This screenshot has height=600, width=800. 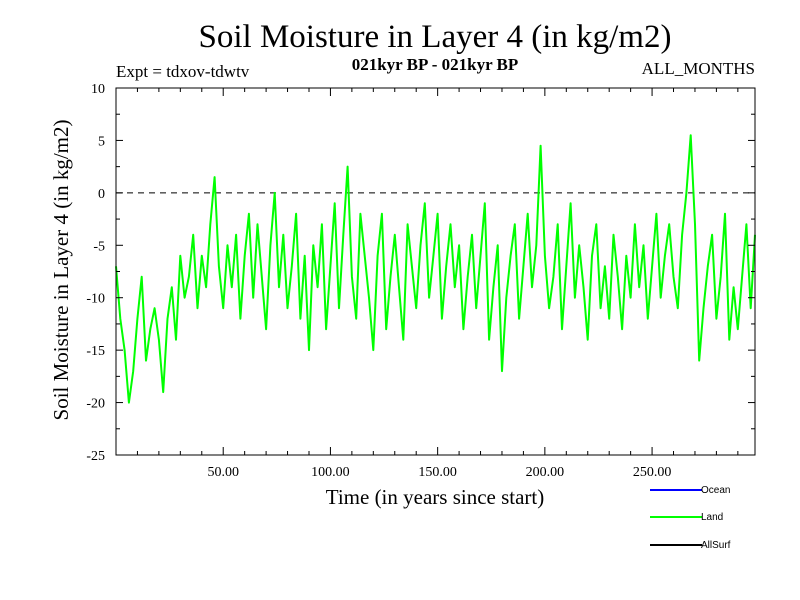 I want to click on y-tick-label: -20, so click(x=95, y=404).